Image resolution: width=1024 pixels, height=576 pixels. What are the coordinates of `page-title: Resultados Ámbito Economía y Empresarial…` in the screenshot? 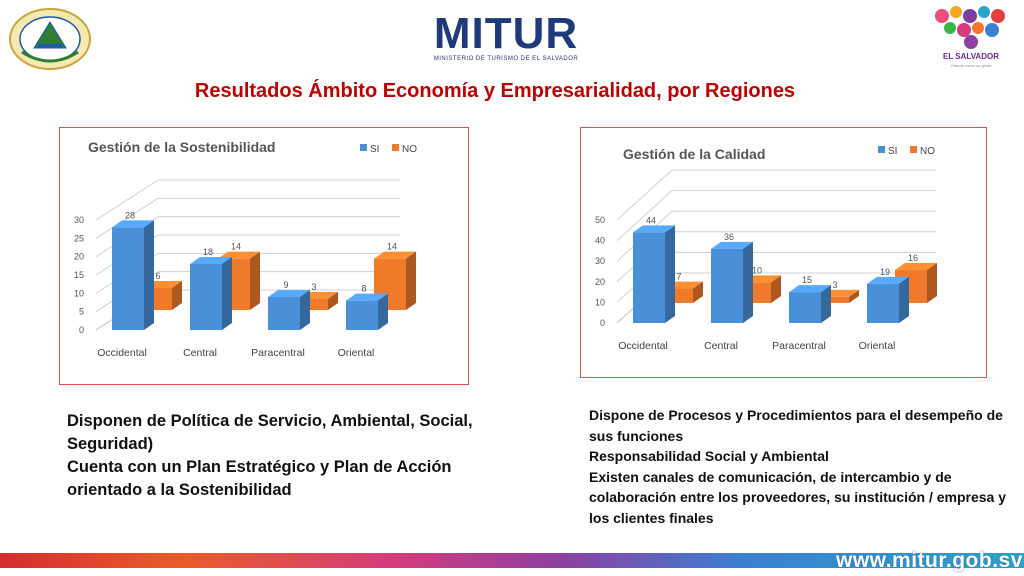 It's located at (495, 91).